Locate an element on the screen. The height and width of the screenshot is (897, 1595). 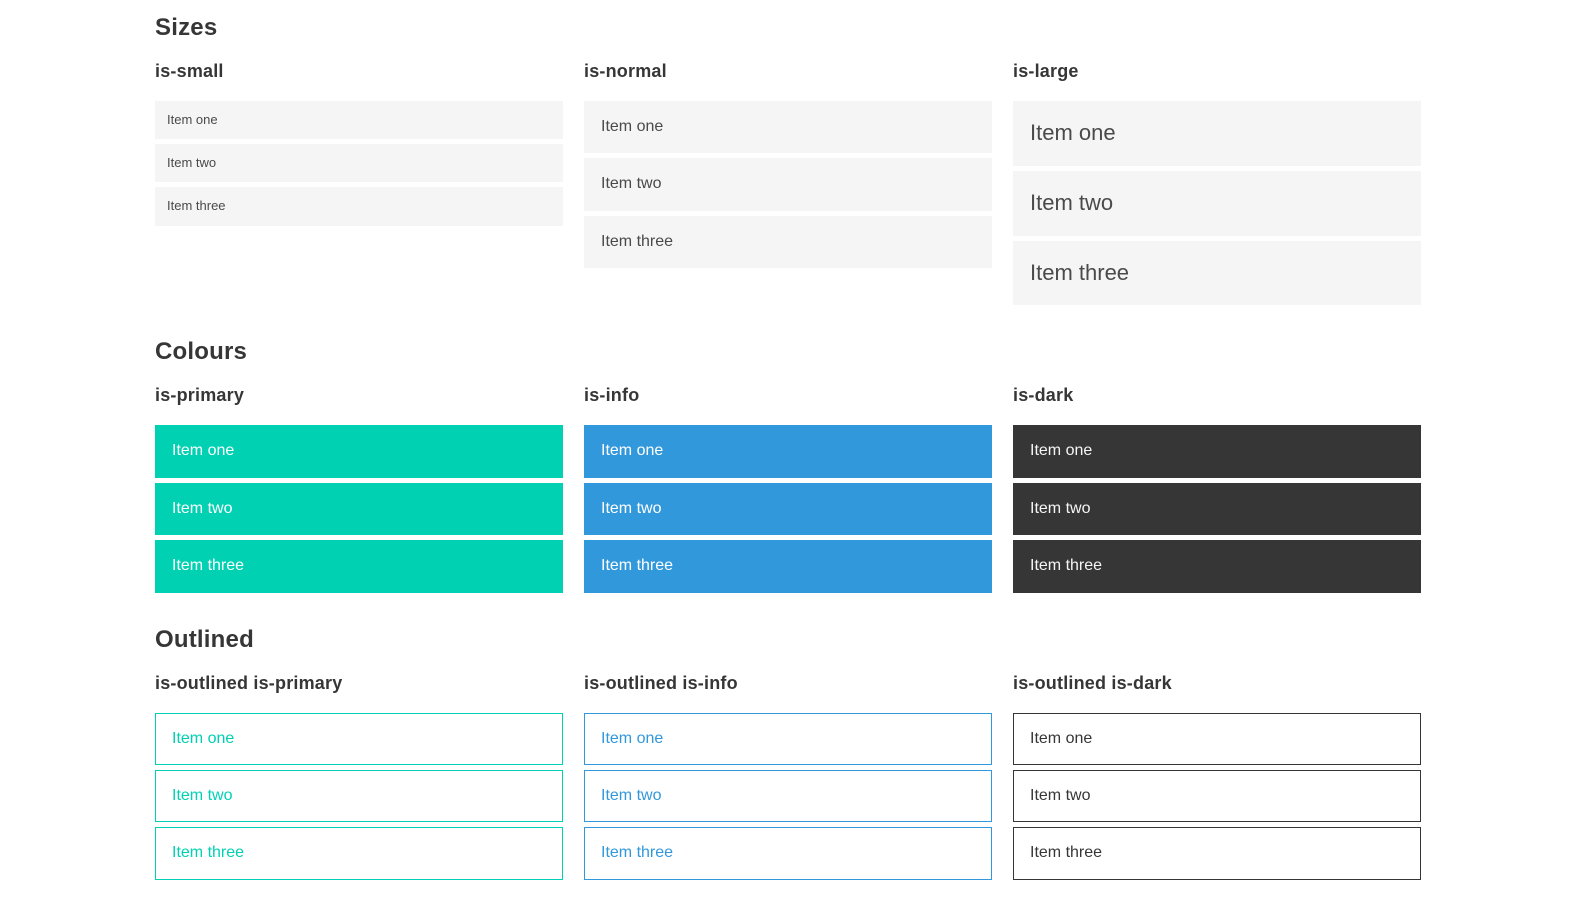
variant-column-is-normal: is-normal Item one Item two Item three is located at coordinates (788, 166).